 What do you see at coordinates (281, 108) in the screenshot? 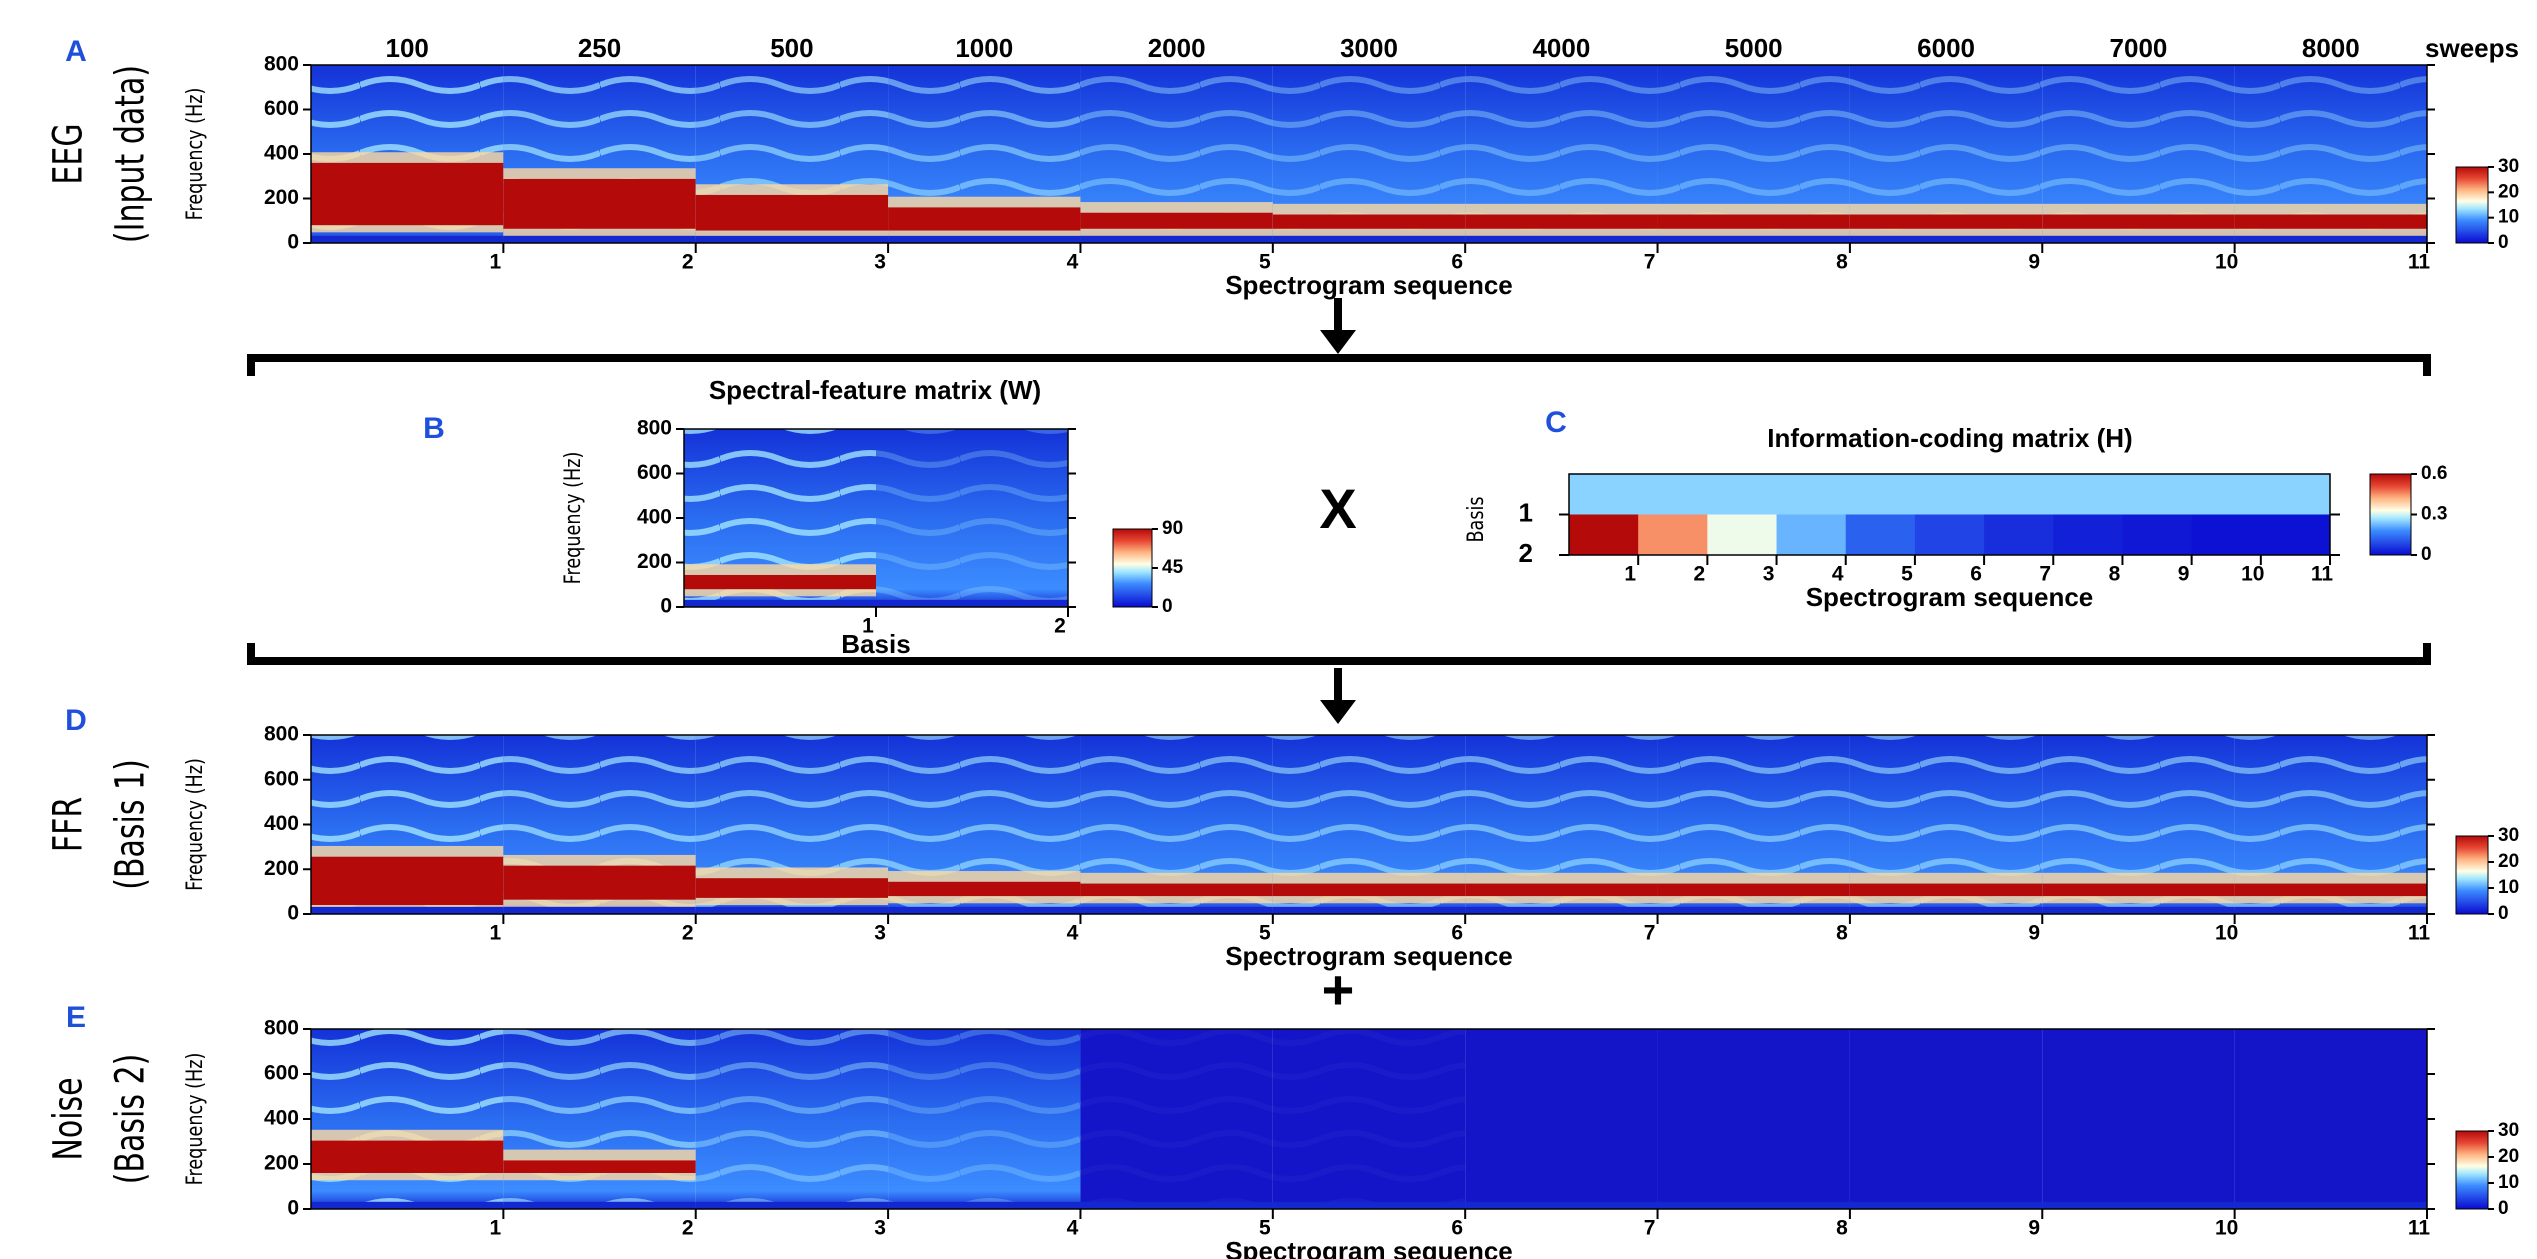
I see `y-tick-label: 600` at bounding box center [281, 108].